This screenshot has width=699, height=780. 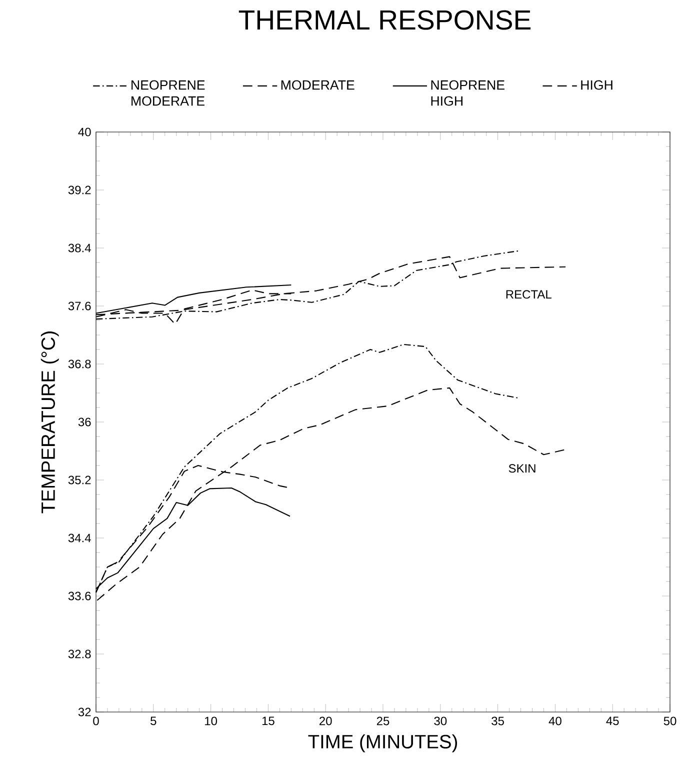 I want to click on y-tick-label: 40, so click(x=84, y=132).